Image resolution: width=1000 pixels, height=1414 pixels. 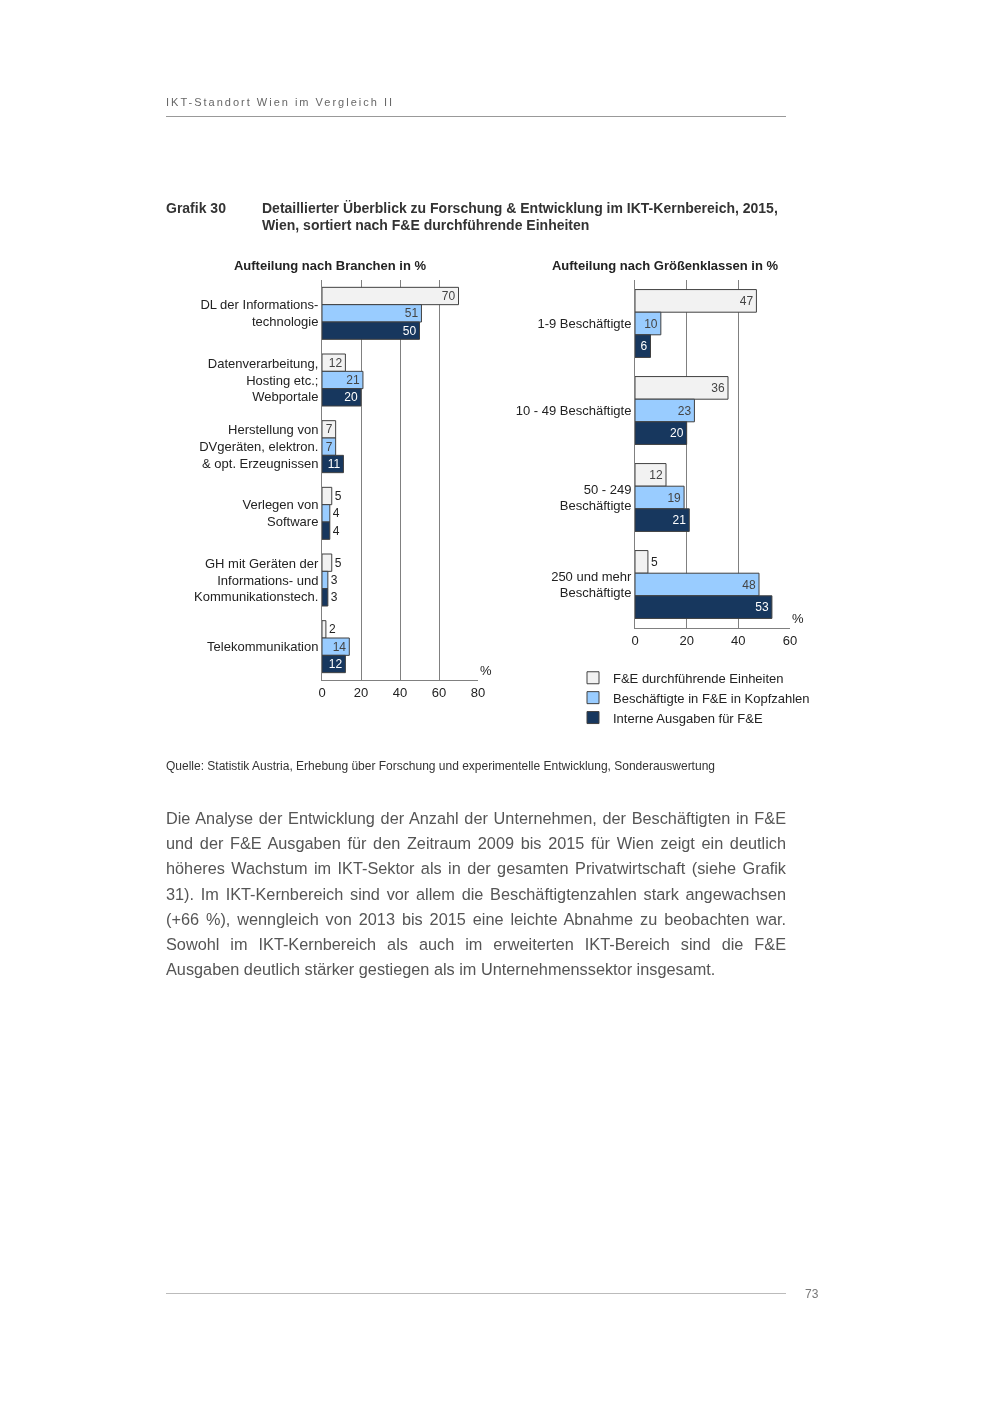 What do you see at coordinates (339, 646) in the screenshot?
I see `data-label: 14` at bounding box center [339, 646].